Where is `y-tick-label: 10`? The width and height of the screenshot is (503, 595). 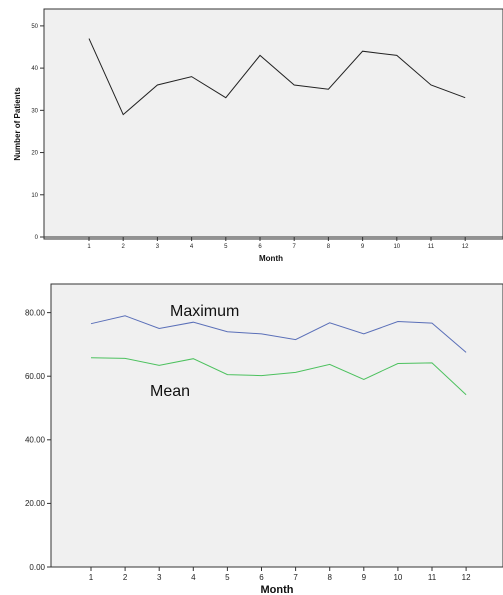
y-tick-label: 10 is located at coordinates (34, 196).